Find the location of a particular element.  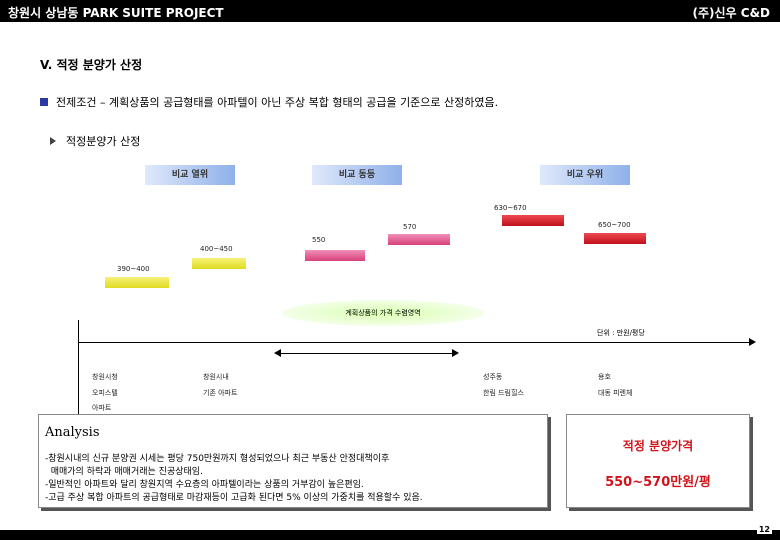

range-arrow-line is located at coordinates (366, 353).